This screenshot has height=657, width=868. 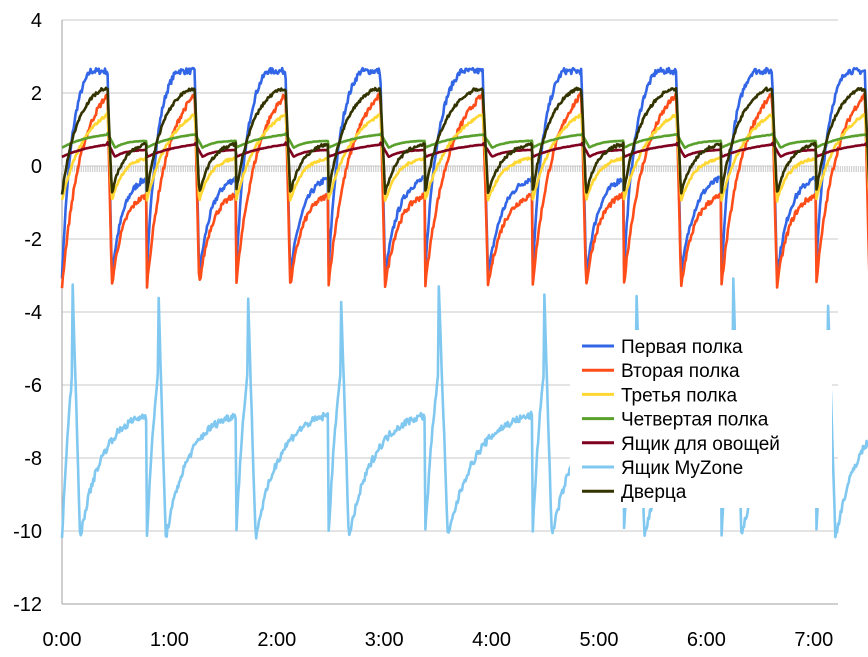 What do you see at coordinates (813, 640) in the screenshot?
I see `x-tick-label: 7:00` at bounding box center [813, 640].